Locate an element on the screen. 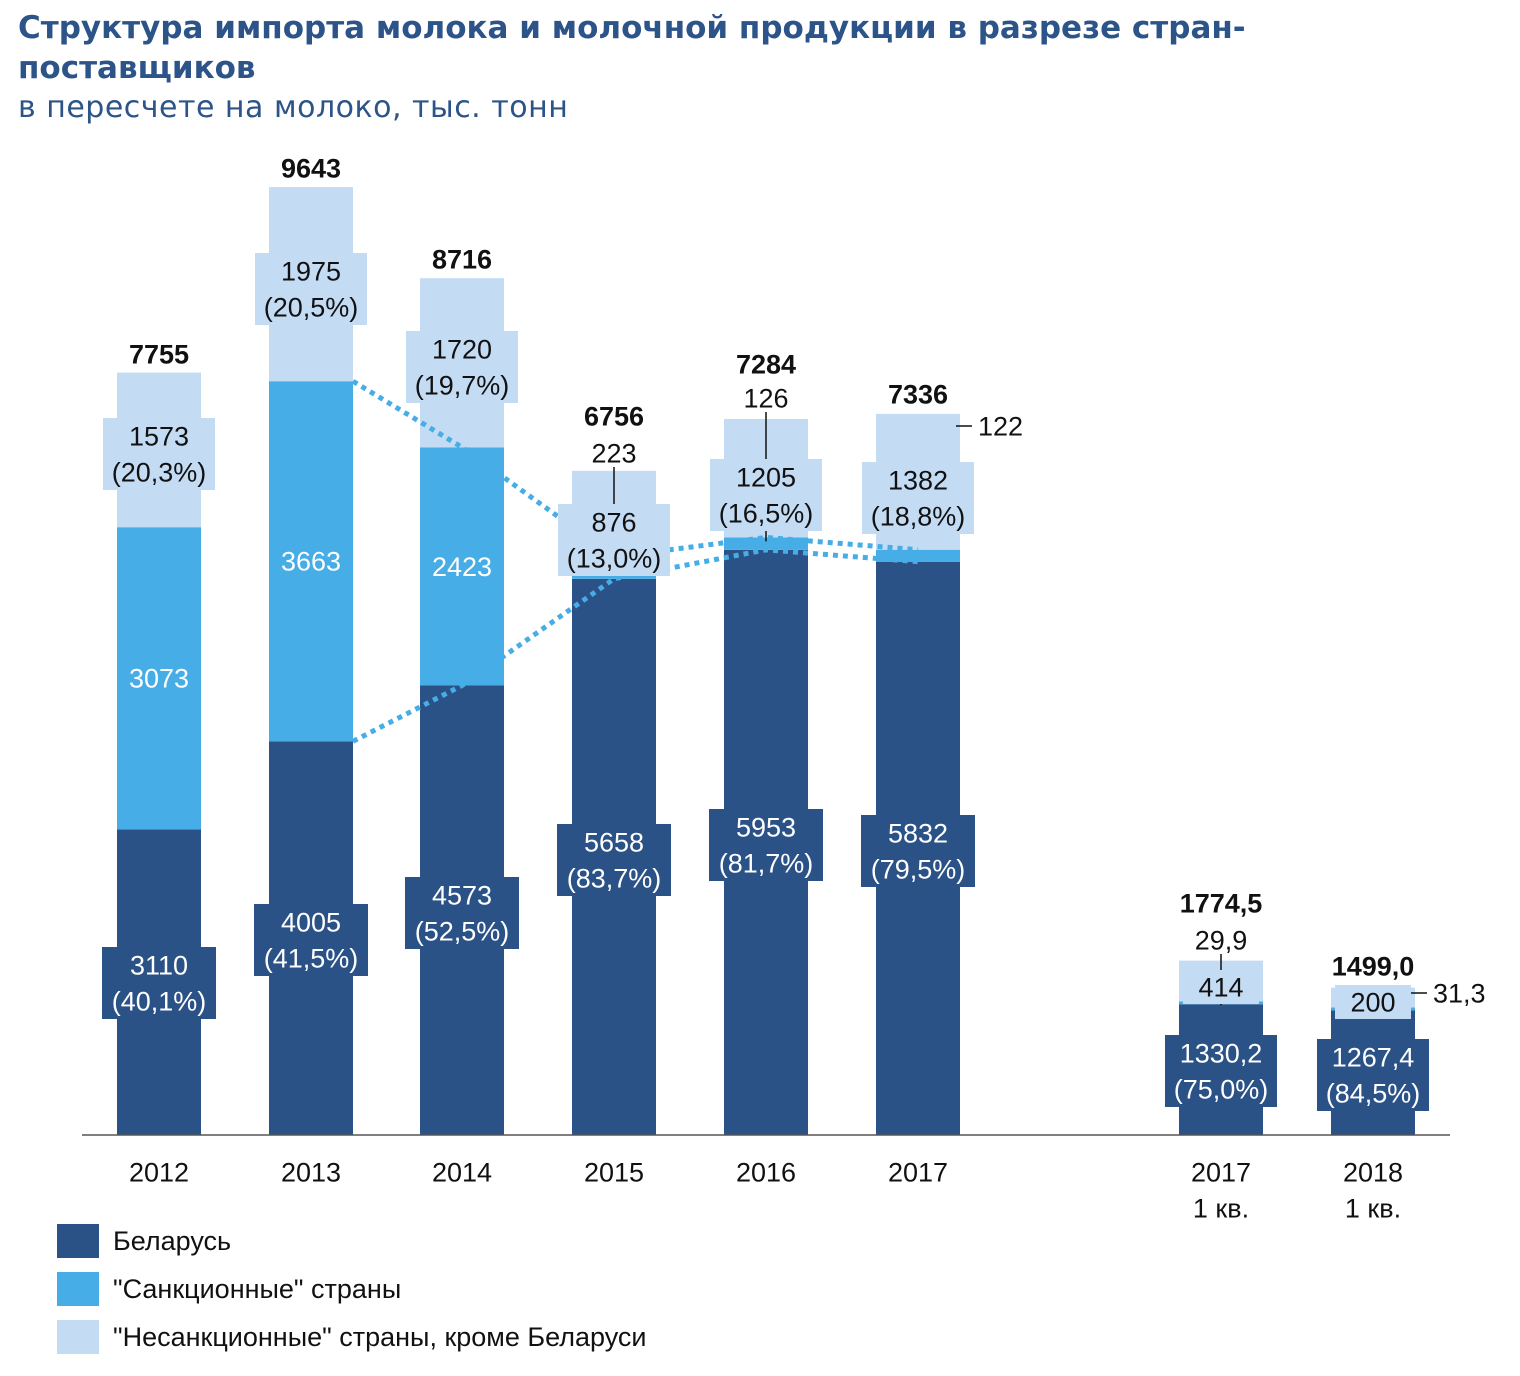 The height and width of the screenshot is (1376, 1520). label-belarus-7: 1267,4 (84,5%) is located at coordinates (1373, 1076).